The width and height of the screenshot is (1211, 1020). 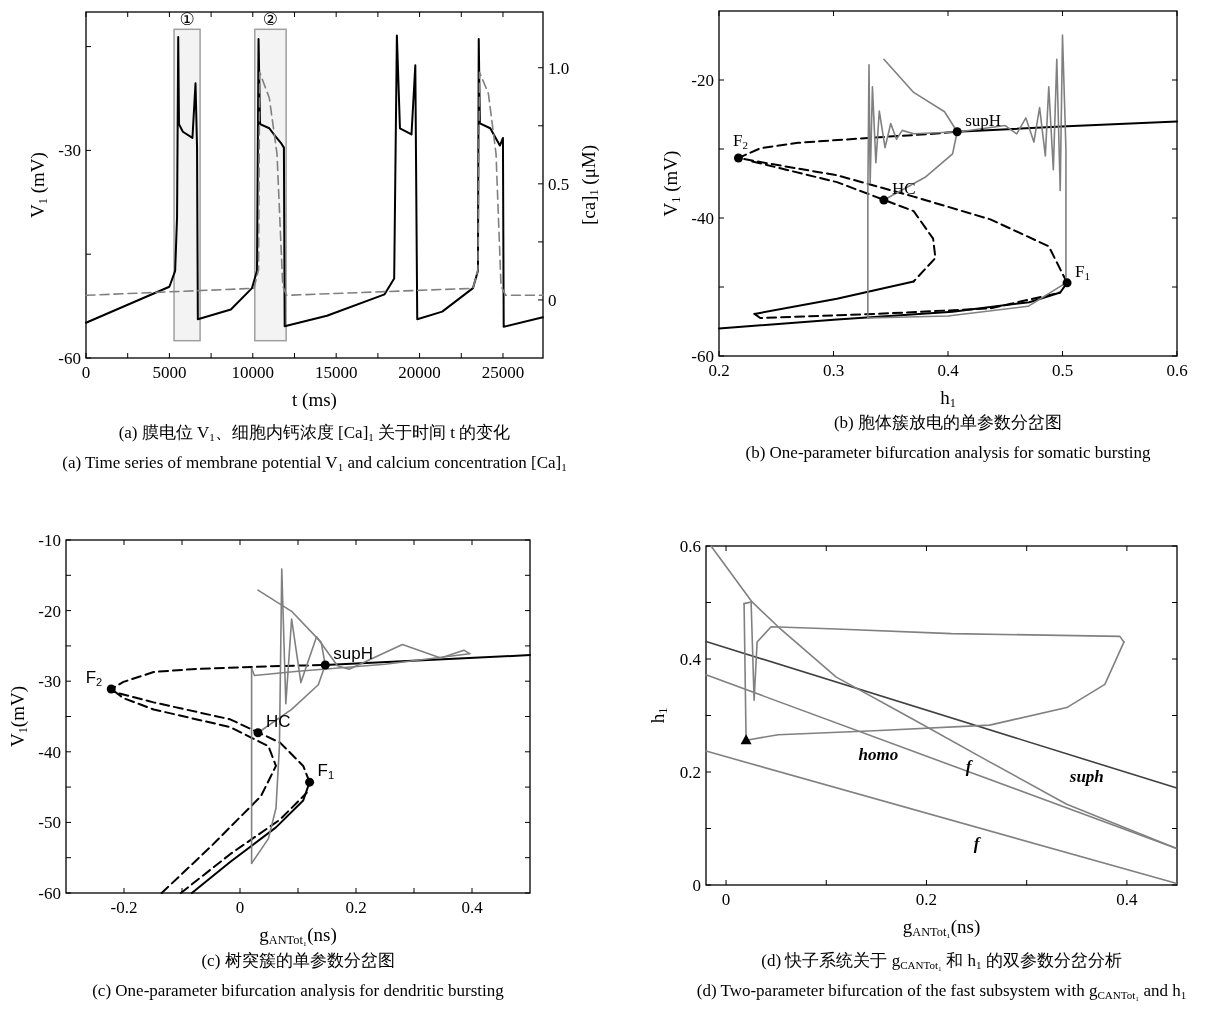 I want to click on series-label: suph, so click(x=1086, y=777).